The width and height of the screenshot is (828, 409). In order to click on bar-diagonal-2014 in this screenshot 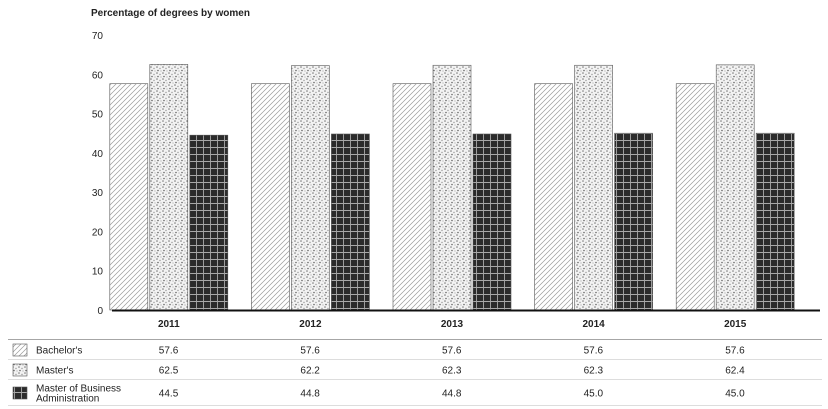, I will do `click(553, 197)`.